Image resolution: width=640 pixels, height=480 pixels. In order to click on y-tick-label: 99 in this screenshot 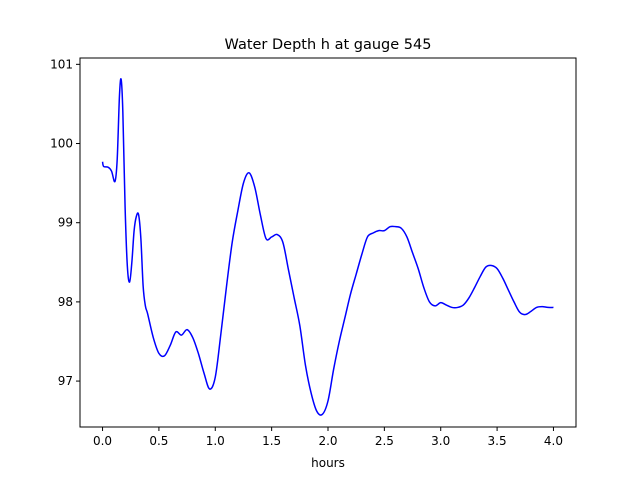, I will do `click(65, 223)`.